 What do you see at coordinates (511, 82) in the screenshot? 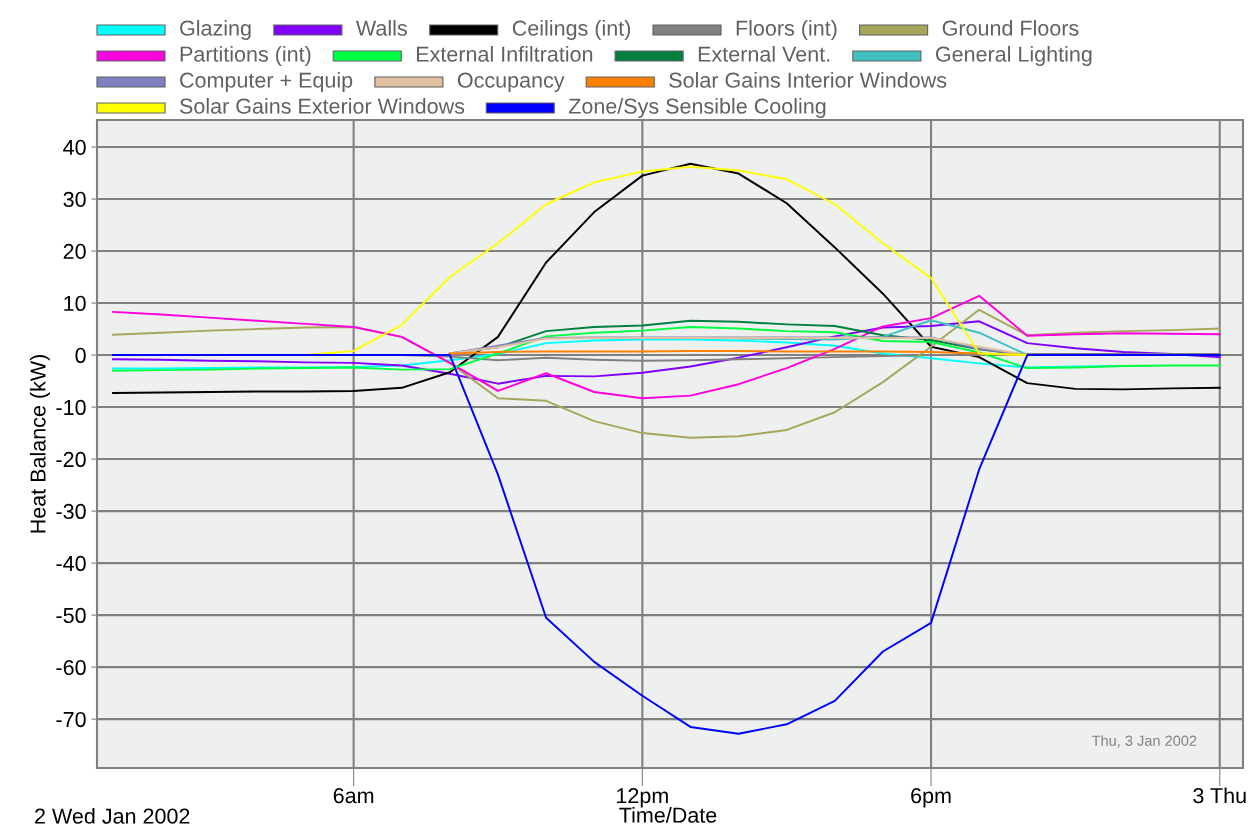
I see `legend-label: Occupancy` at bounding box center [511, 82].